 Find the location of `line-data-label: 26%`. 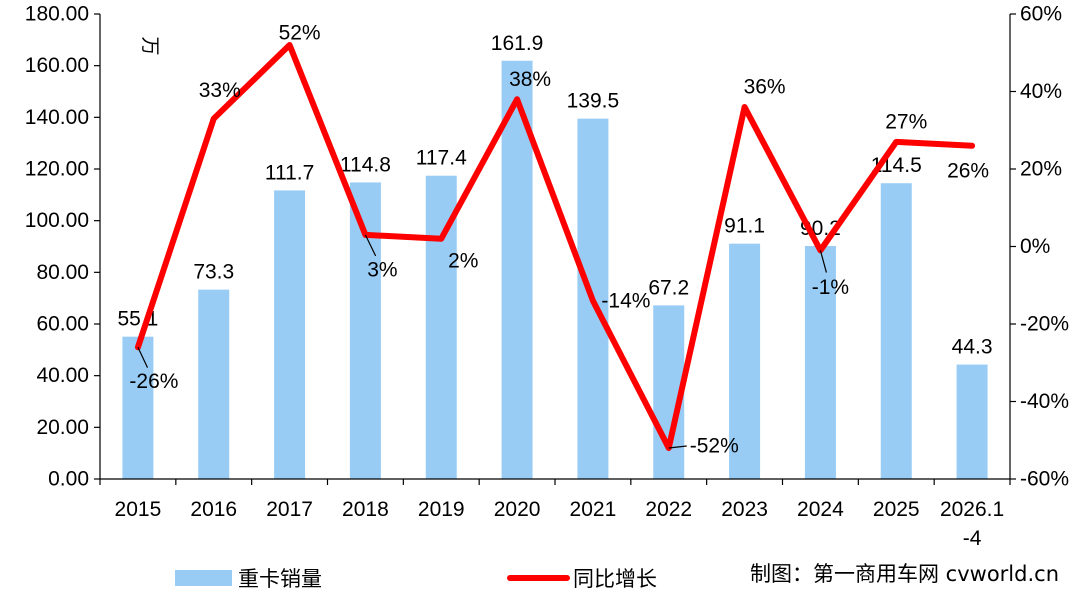

line-data-label: 26% is located at coordinates (968, 170).